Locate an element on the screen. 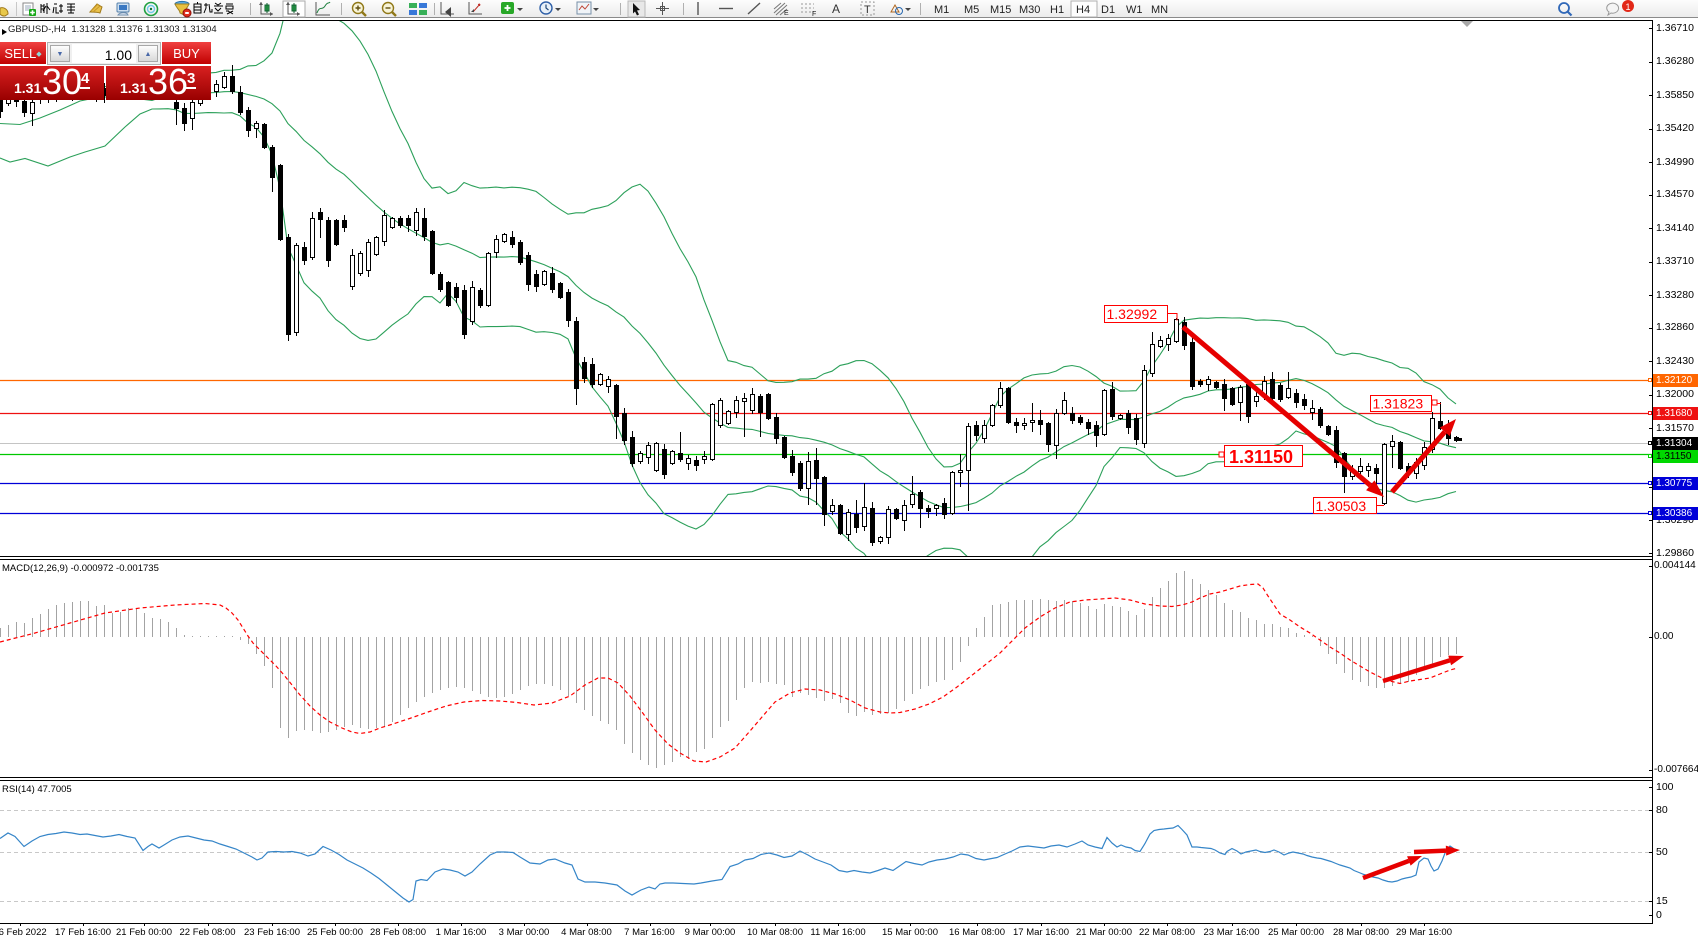  svg-text: MN is located at coordinates (1159, 10).